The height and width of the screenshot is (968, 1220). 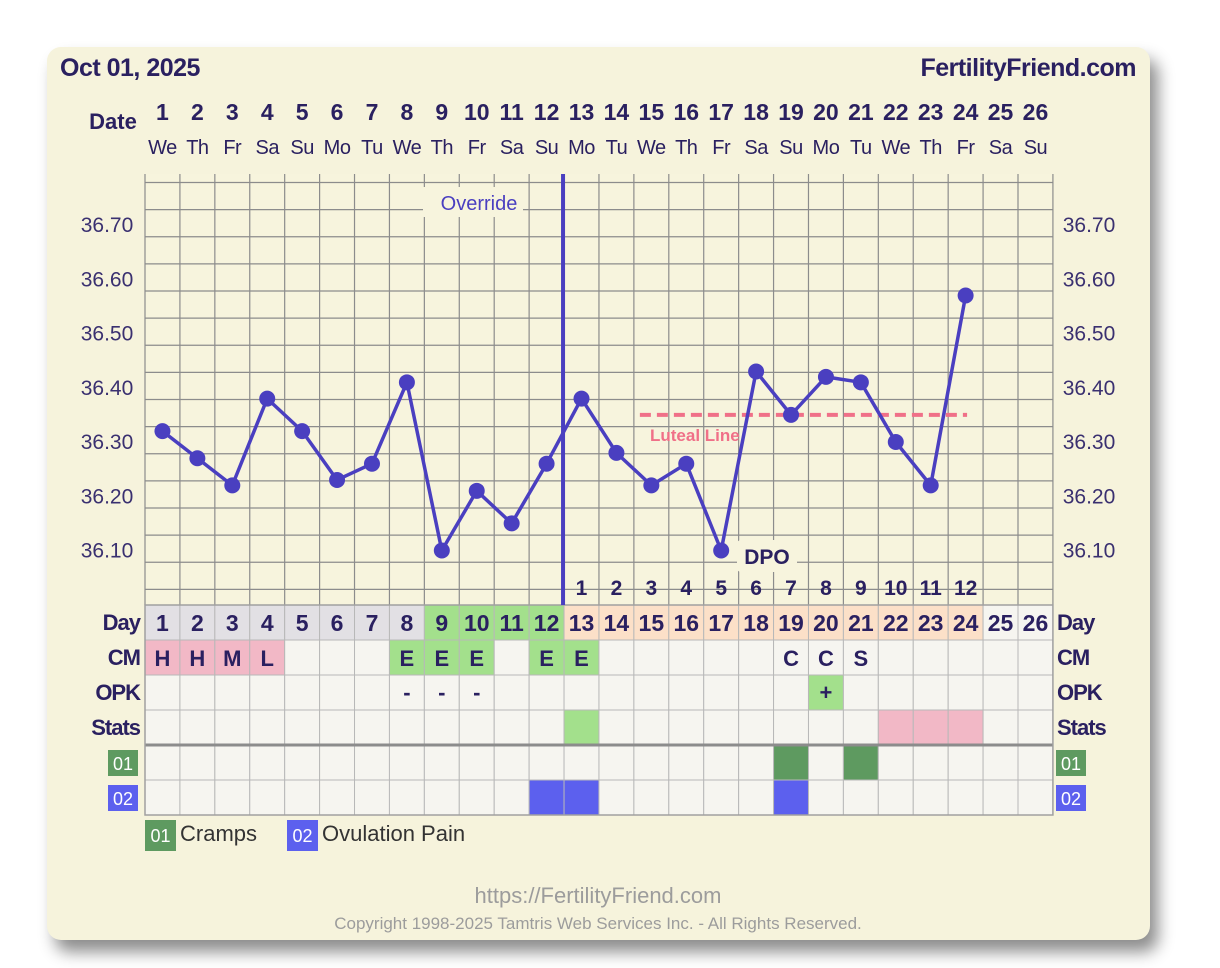 What do you see at coordinates (966, 623) in the screenshot?
I see `day-number: 24` at bounding box center [966, 623].